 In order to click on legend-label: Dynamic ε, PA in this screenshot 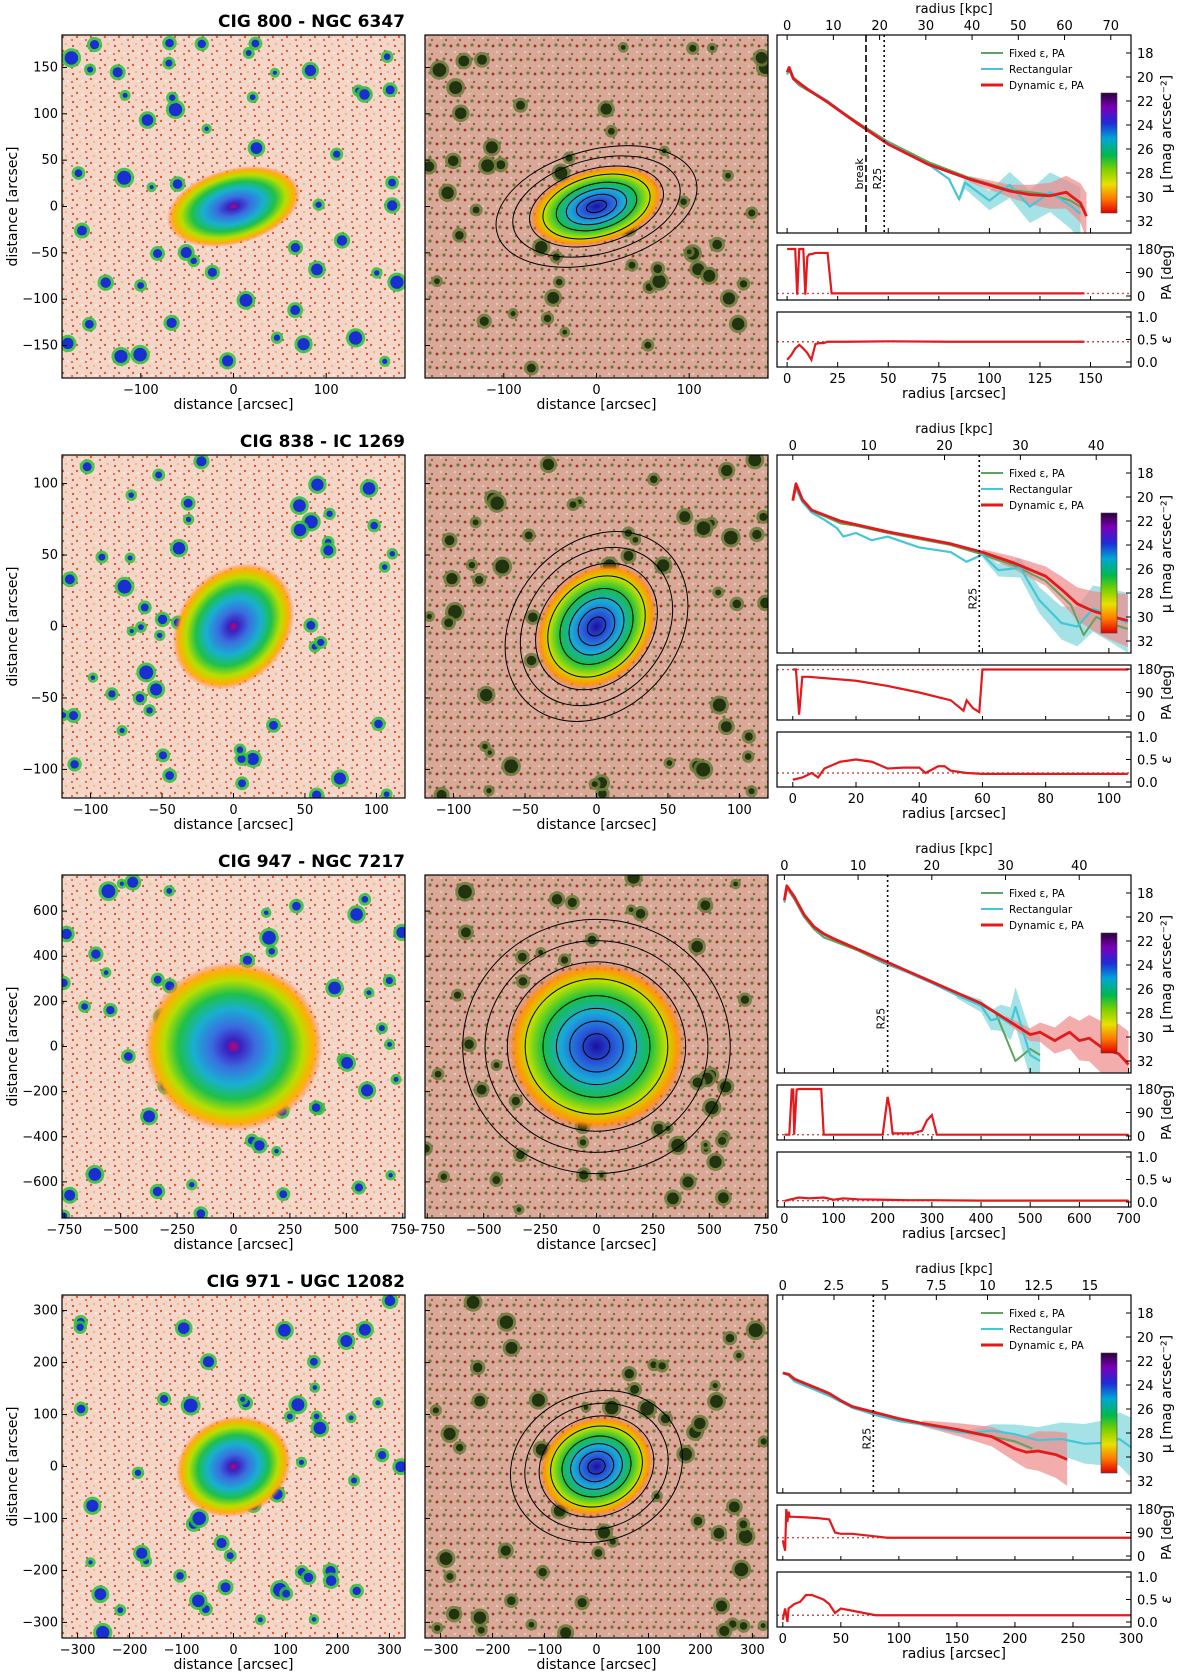, I will do `click(1047, 86)`.